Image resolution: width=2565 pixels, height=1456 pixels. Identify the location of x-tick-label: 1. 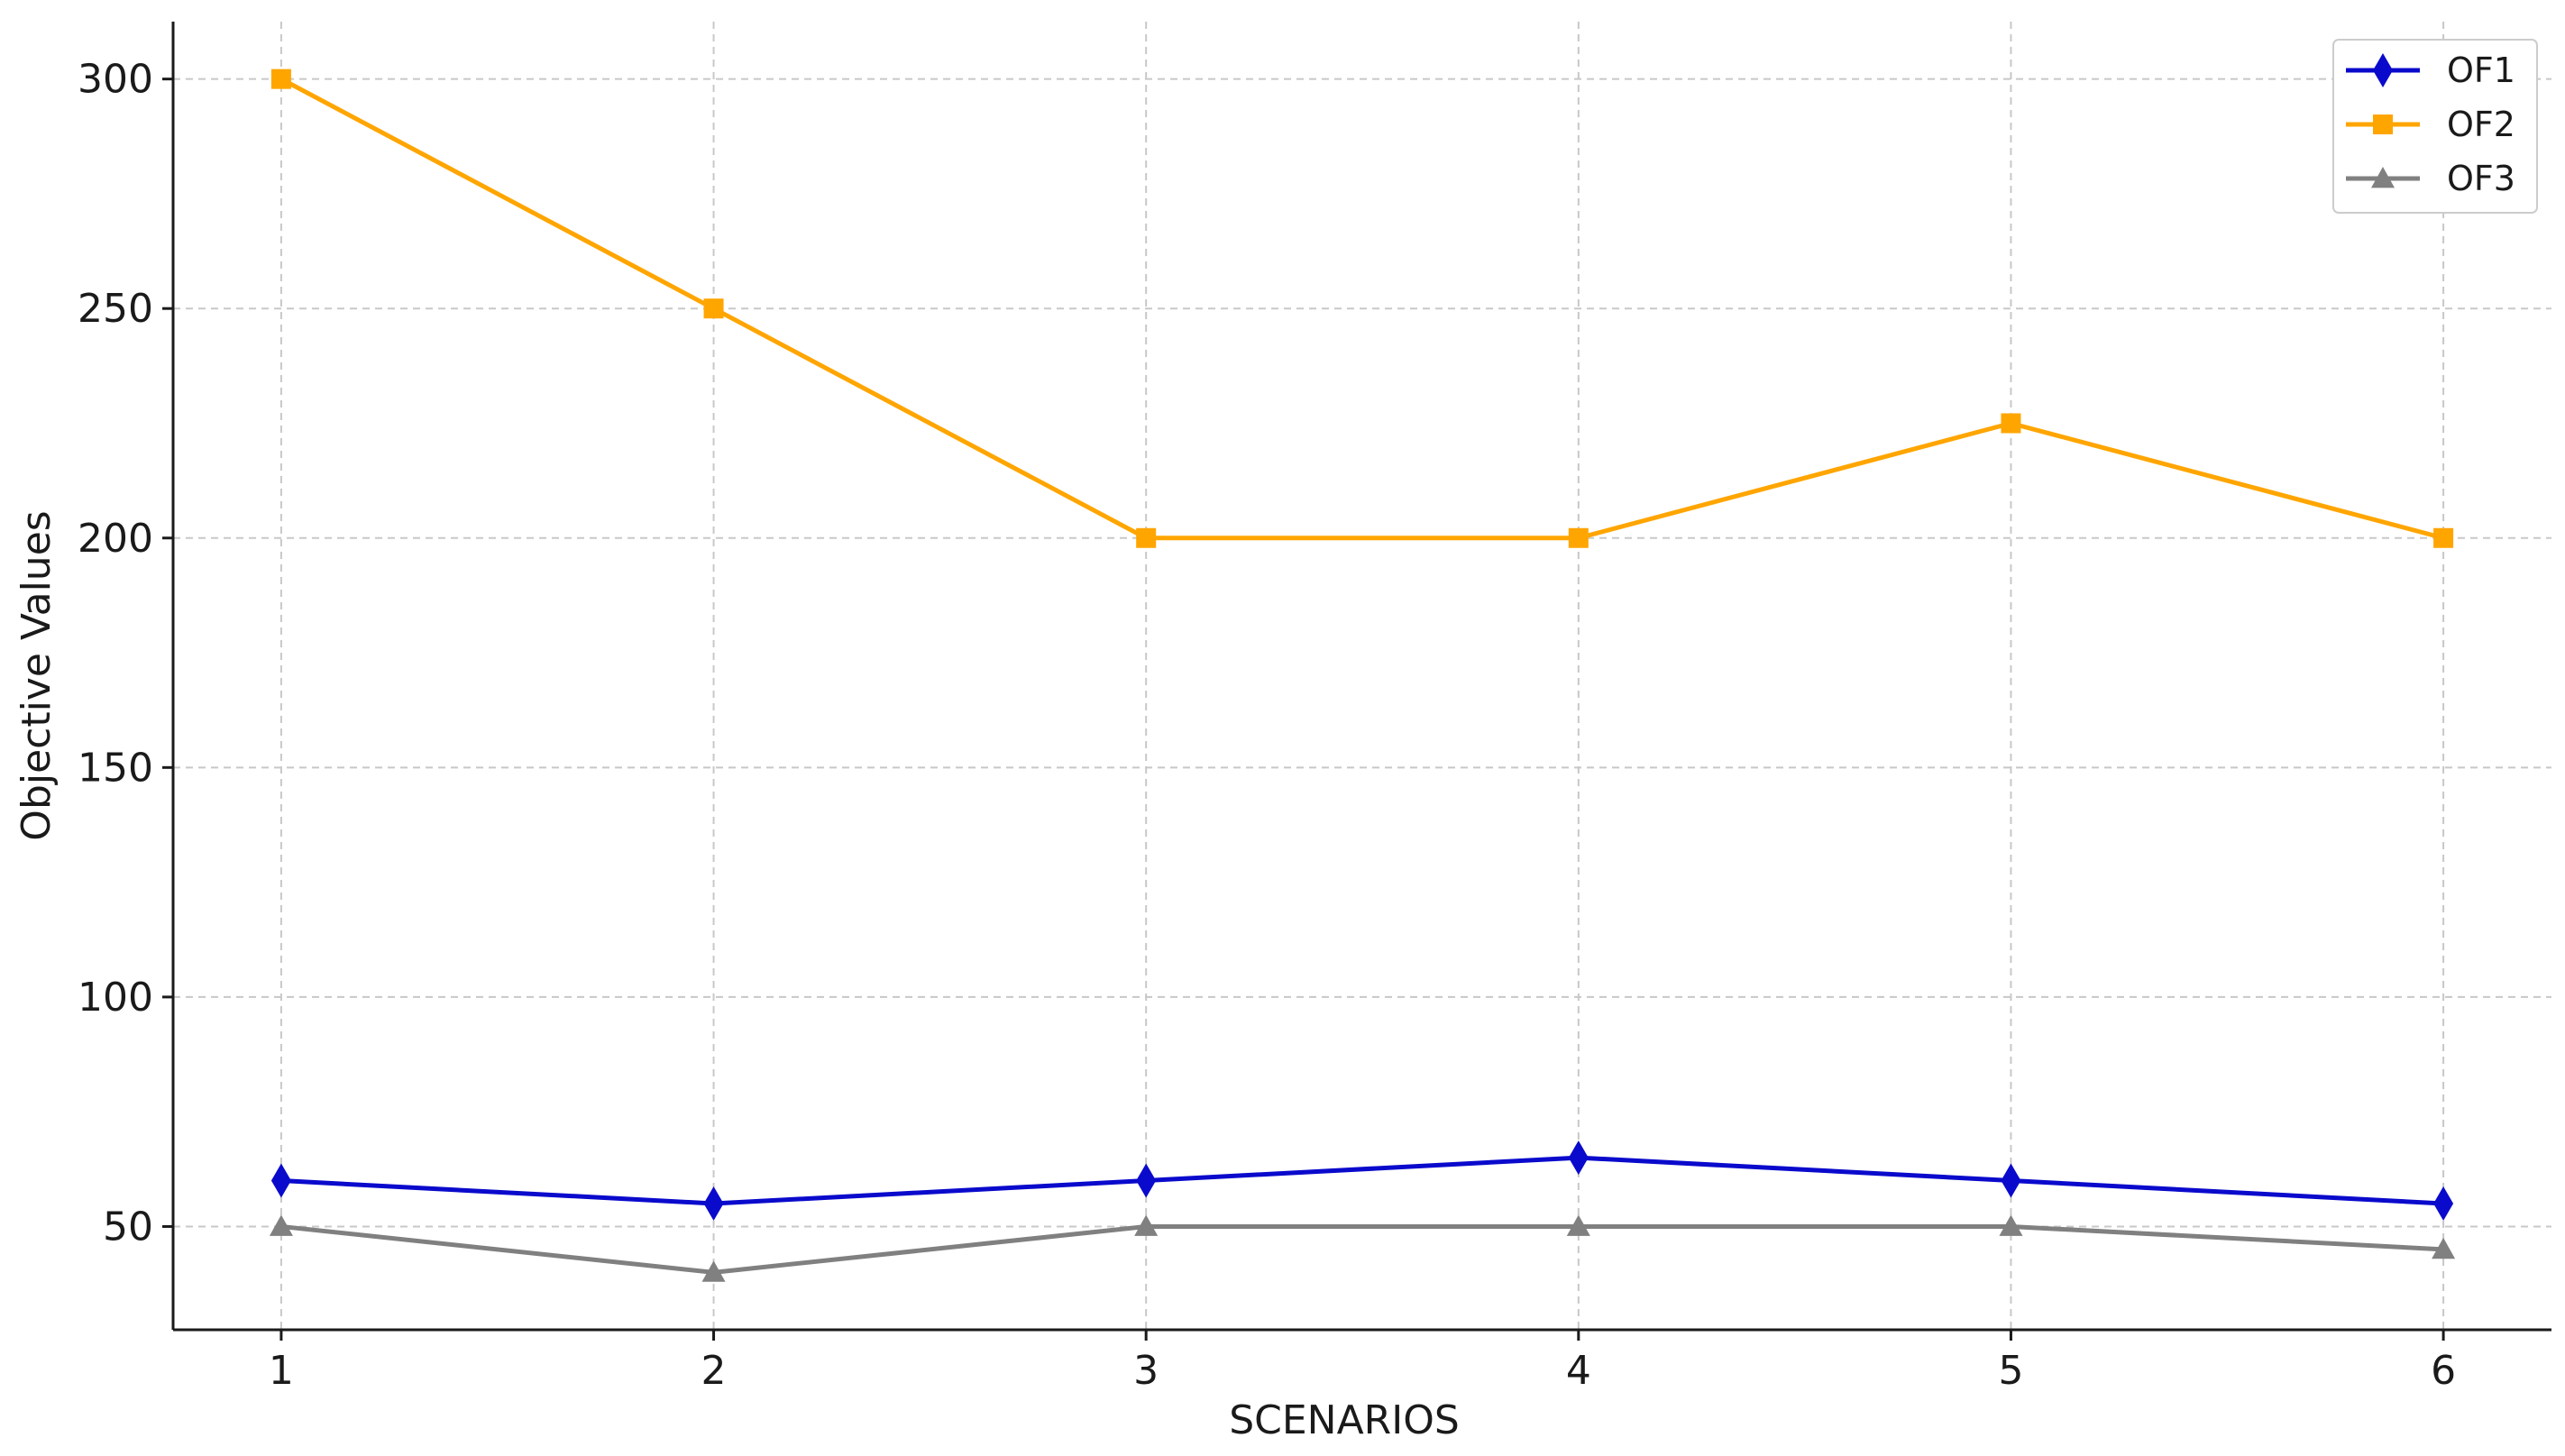
(282, 1371).